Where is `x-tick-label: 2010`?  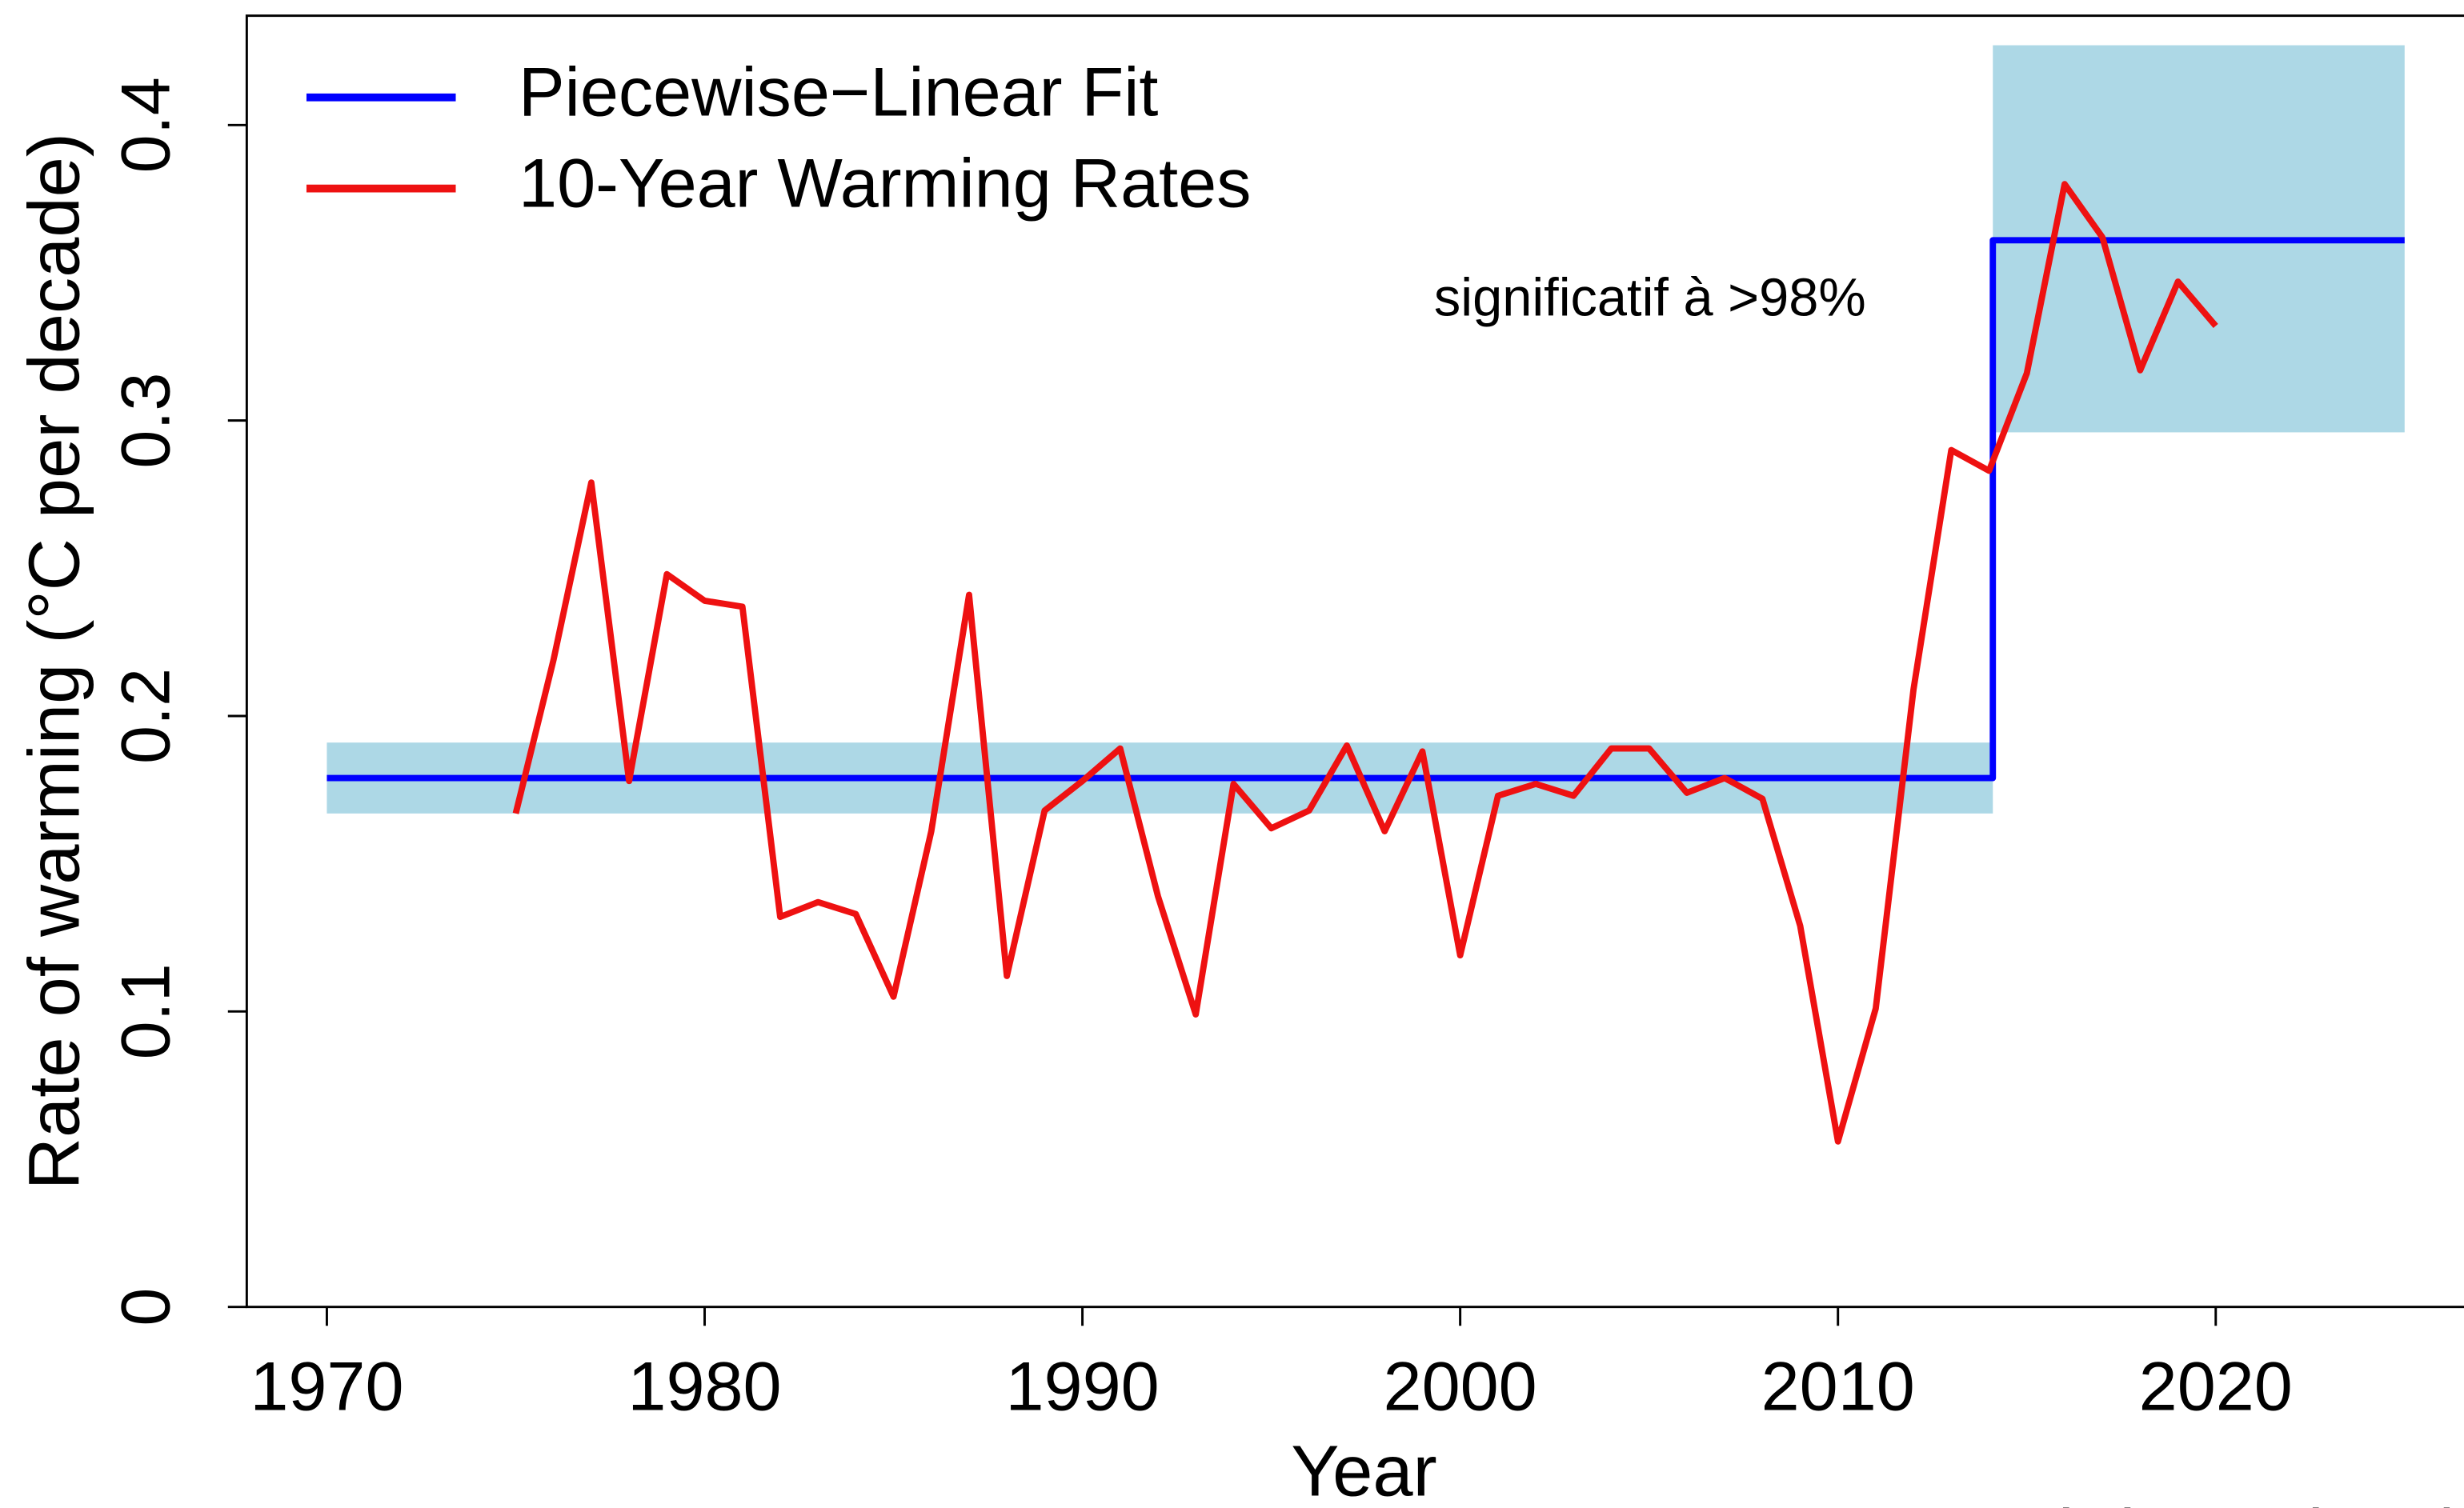
x-tick-label: 2010 is located at coordinates (1838, 1387).